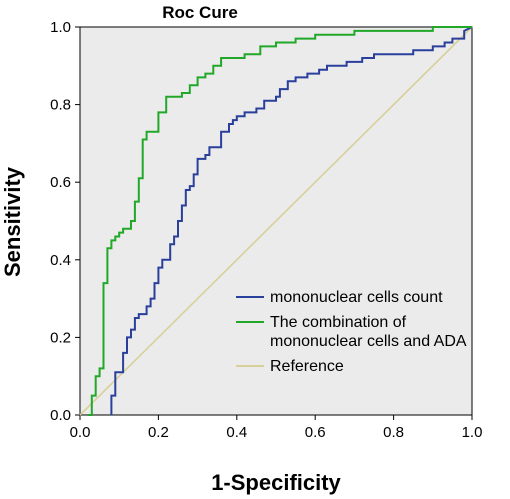  I want to click on legend-label: mononuclear cells count, so click(356, 297).